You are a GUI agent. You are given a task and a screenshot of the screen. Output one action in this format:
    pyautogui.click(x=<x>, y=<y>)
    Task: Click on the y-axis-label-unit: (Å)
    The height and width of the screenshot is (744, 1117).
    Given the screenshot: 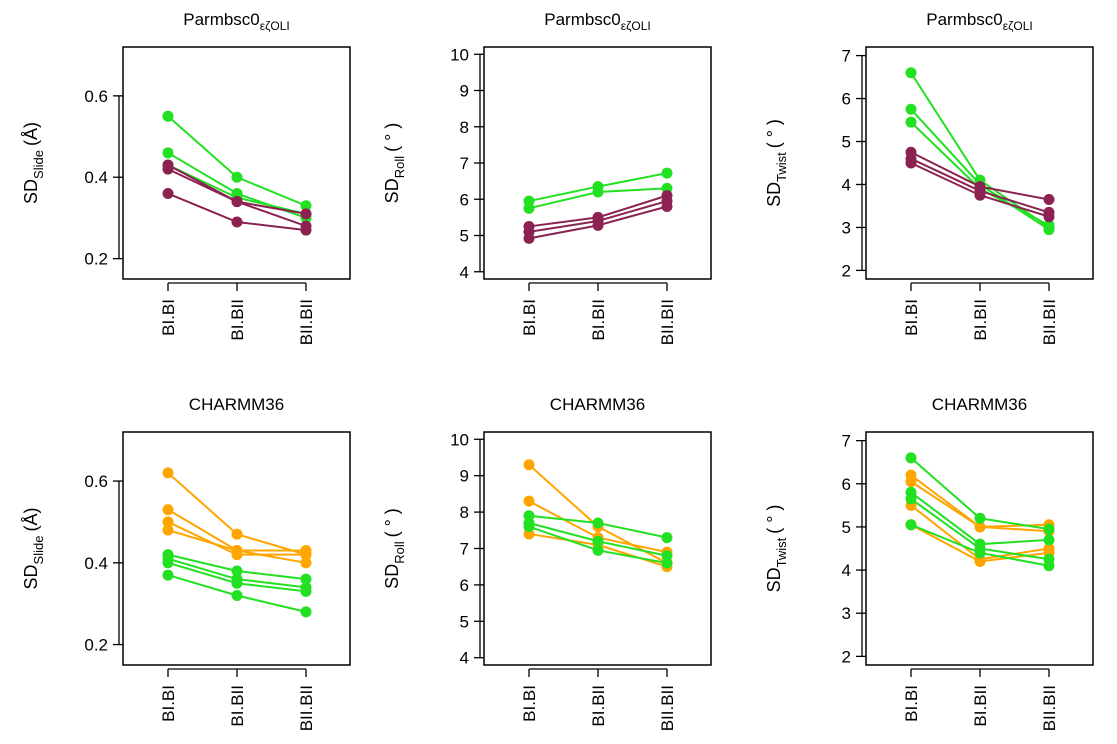 What is the action you would take?
    pyautogui.click(x=31, y=134)
    